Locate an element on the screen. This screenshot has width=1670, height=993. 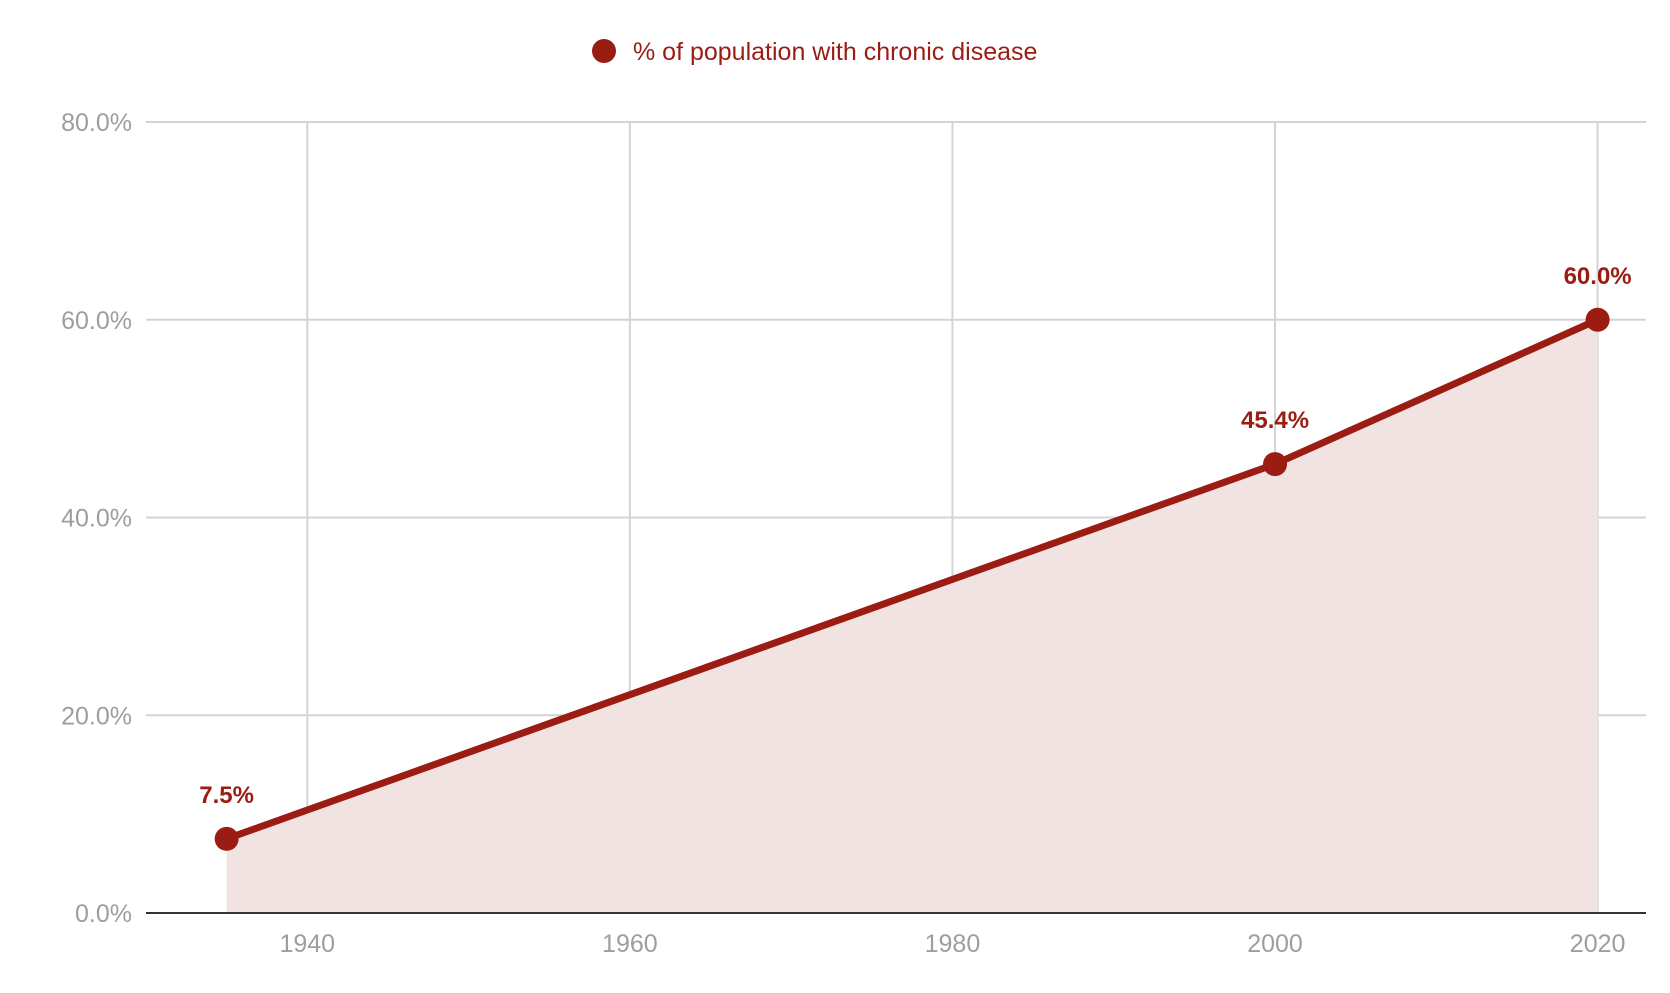
legend: % of population with chronic disease is located at coordinates (814, 52).